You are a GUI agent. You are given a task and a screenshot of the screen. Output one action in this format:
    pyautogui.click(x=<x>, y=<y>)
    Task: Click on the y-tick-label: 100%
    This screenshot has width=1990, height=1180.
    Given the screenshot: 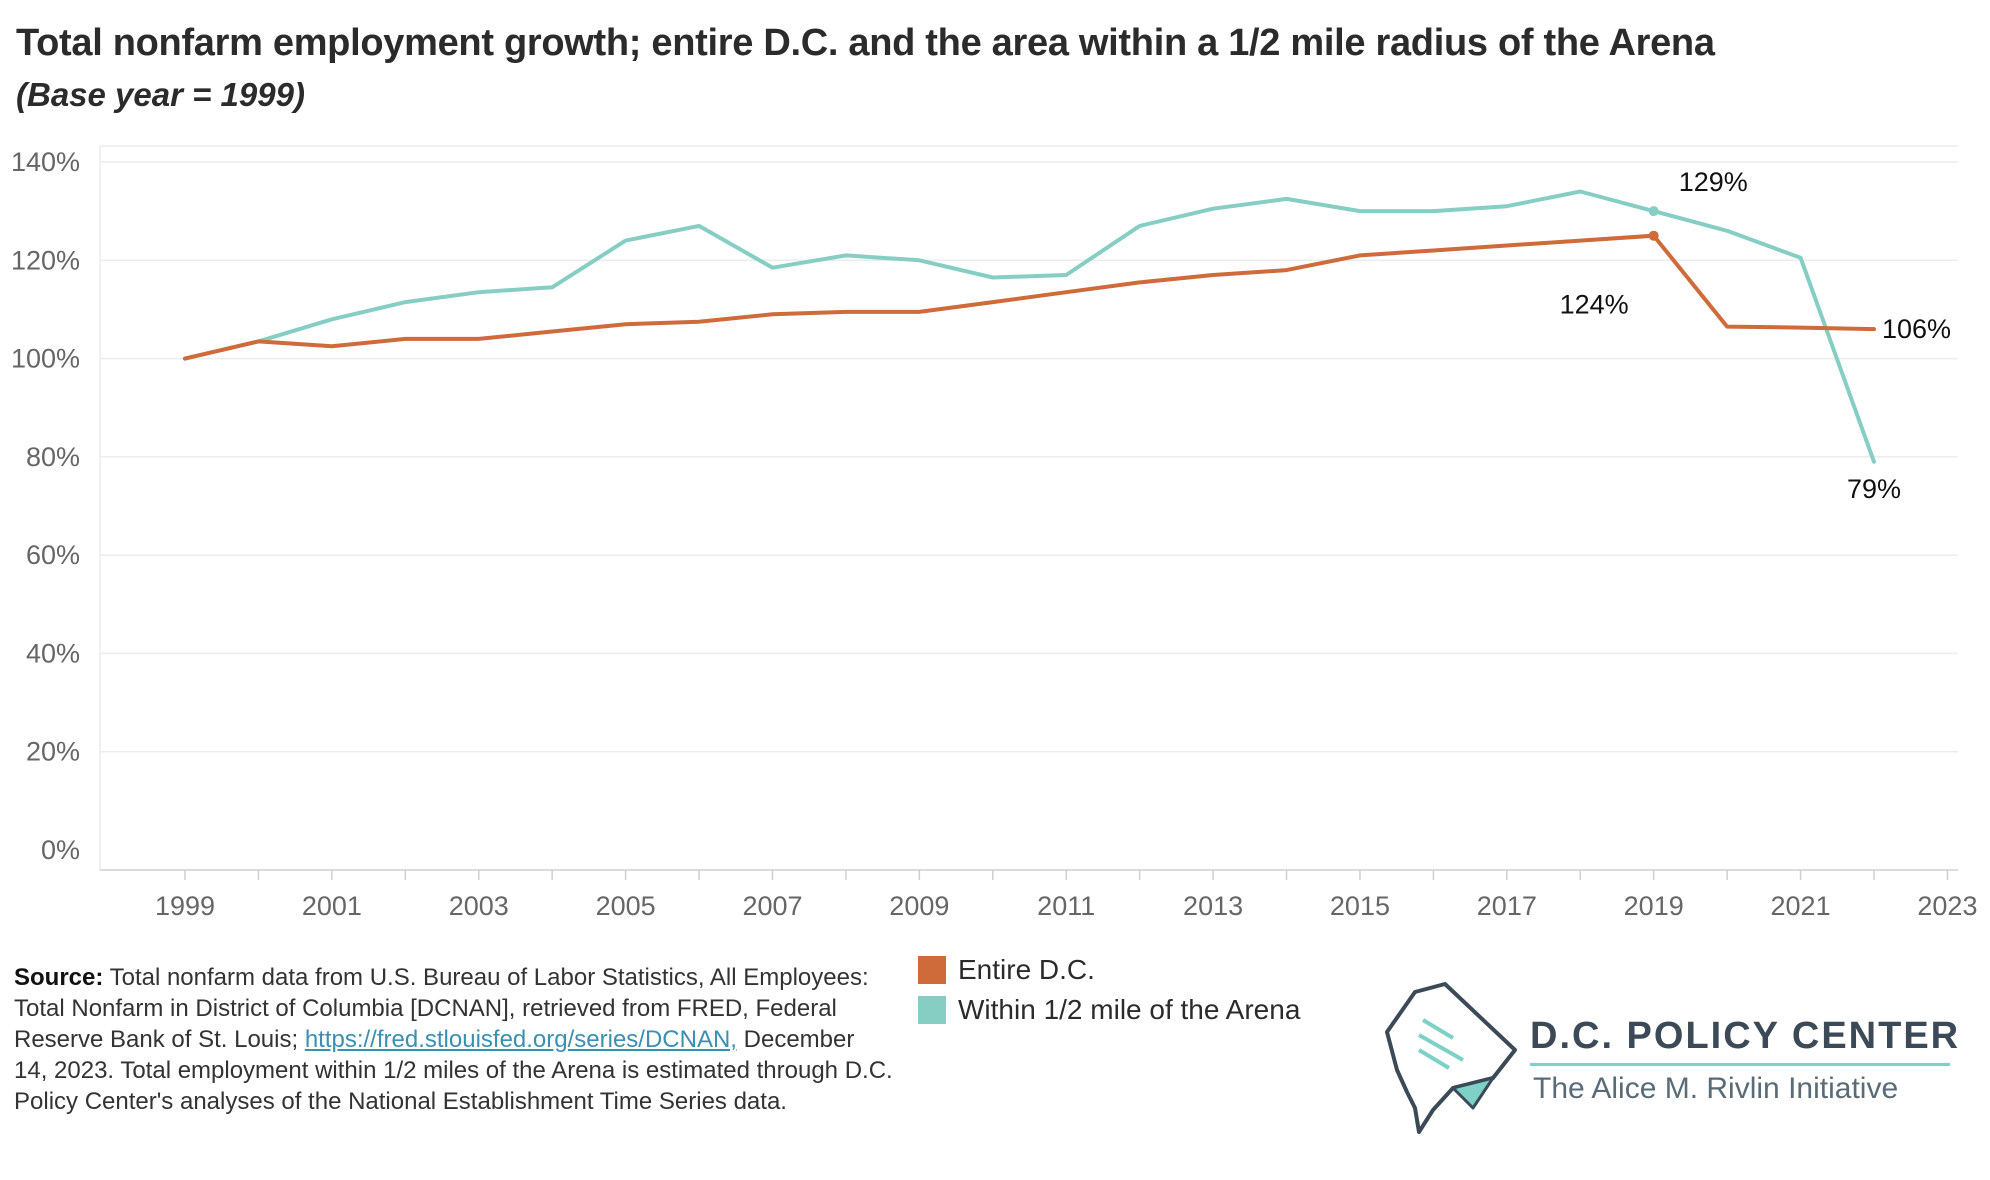 What is the action you would take?
    pyautogui.click(x=45, y=359)
    